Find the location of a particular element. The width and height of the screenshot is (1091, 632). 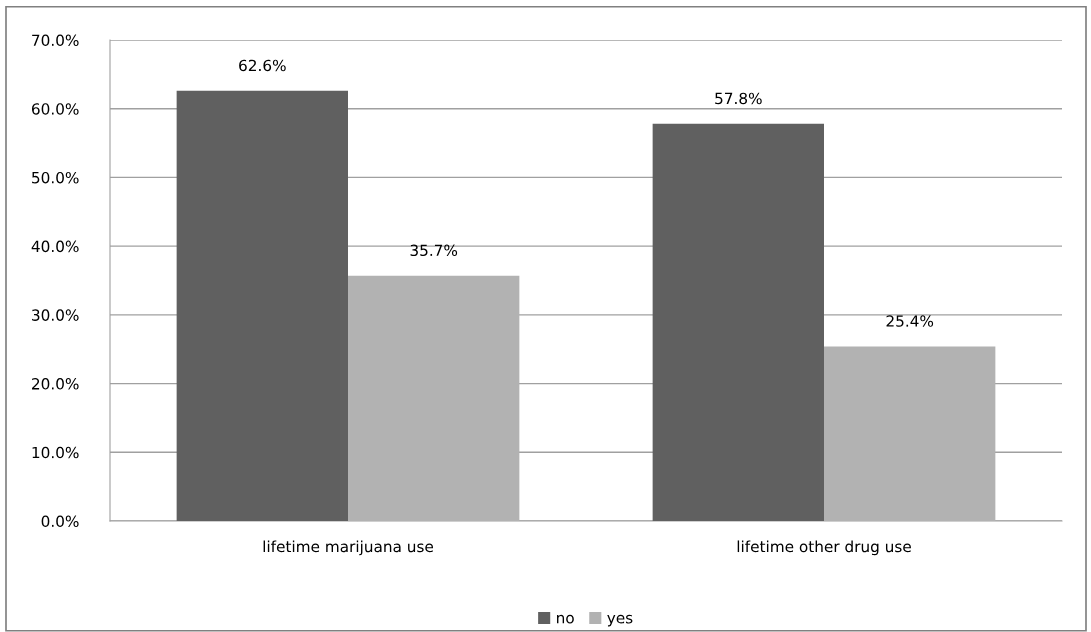

y-tick-label: 0.0% is located at coordinates (60, 521).